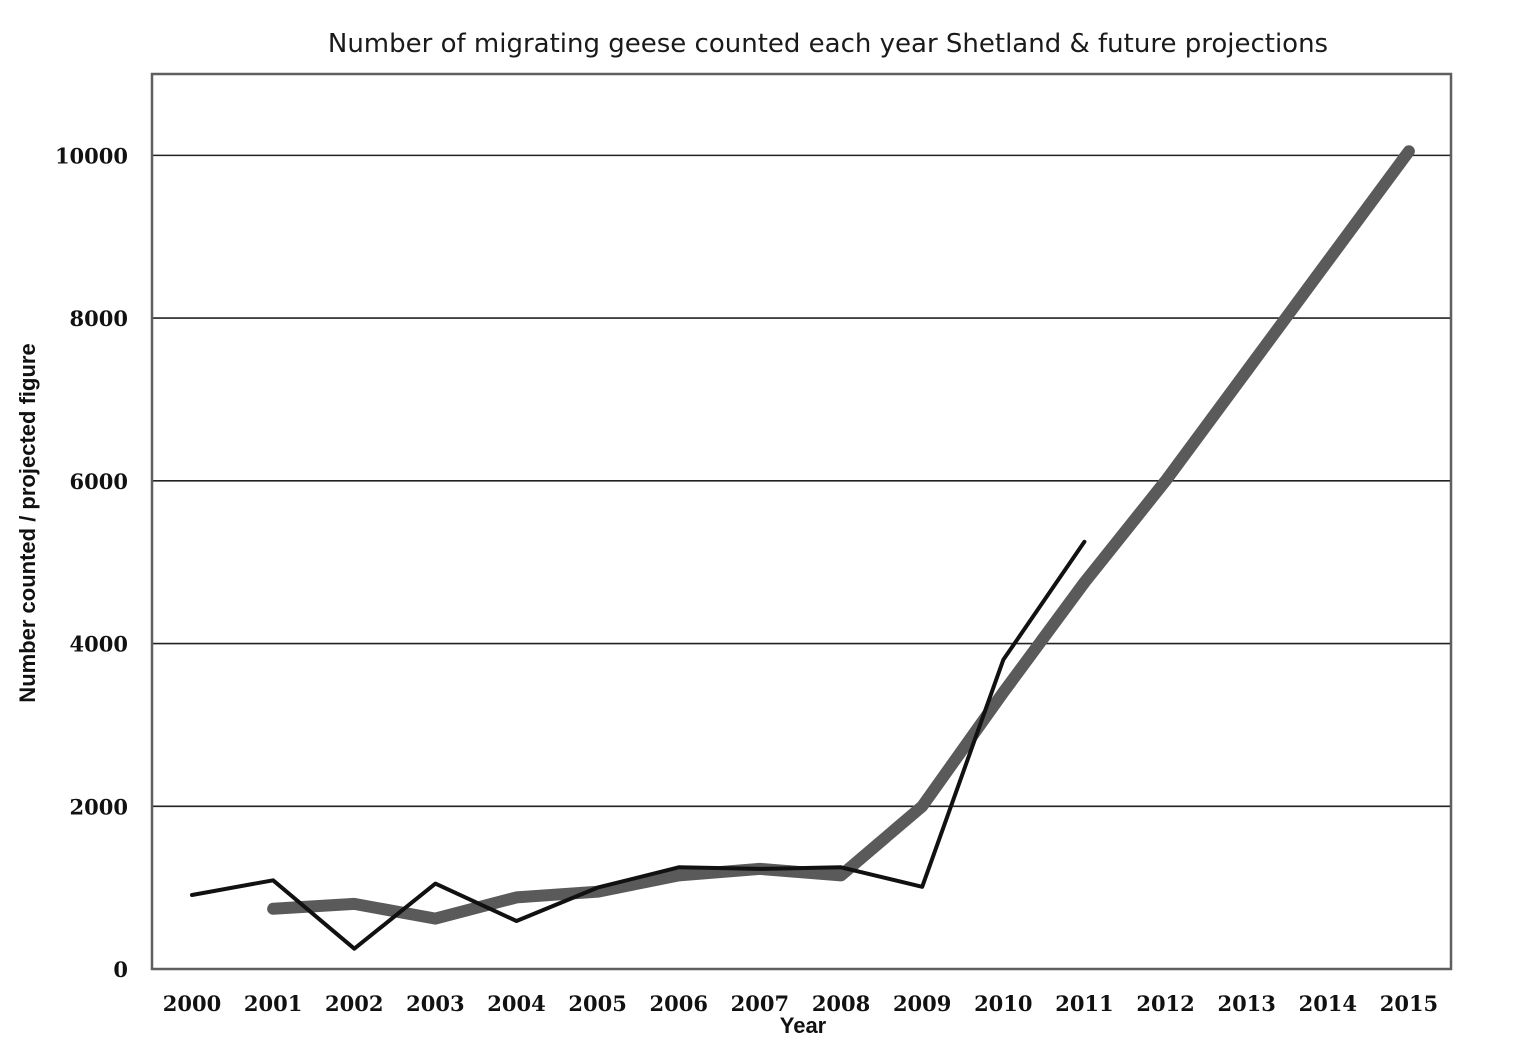 The height and width of the screenshot is (1040, 1515). What do you see at coordinates (120, 969) in the screenshot?
I see `y-tick-label: 0` at bounding box center [120, 969].